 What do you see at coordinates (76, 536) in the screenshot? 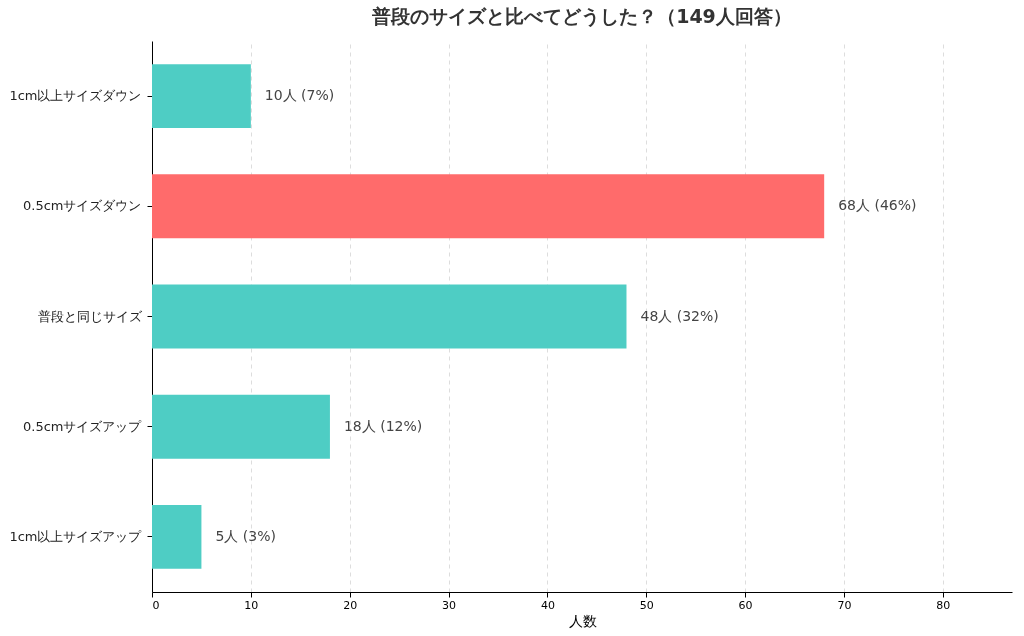
I see `y-tick-label: 1cm以上サイズアップ` at bounding box center [76, 536].